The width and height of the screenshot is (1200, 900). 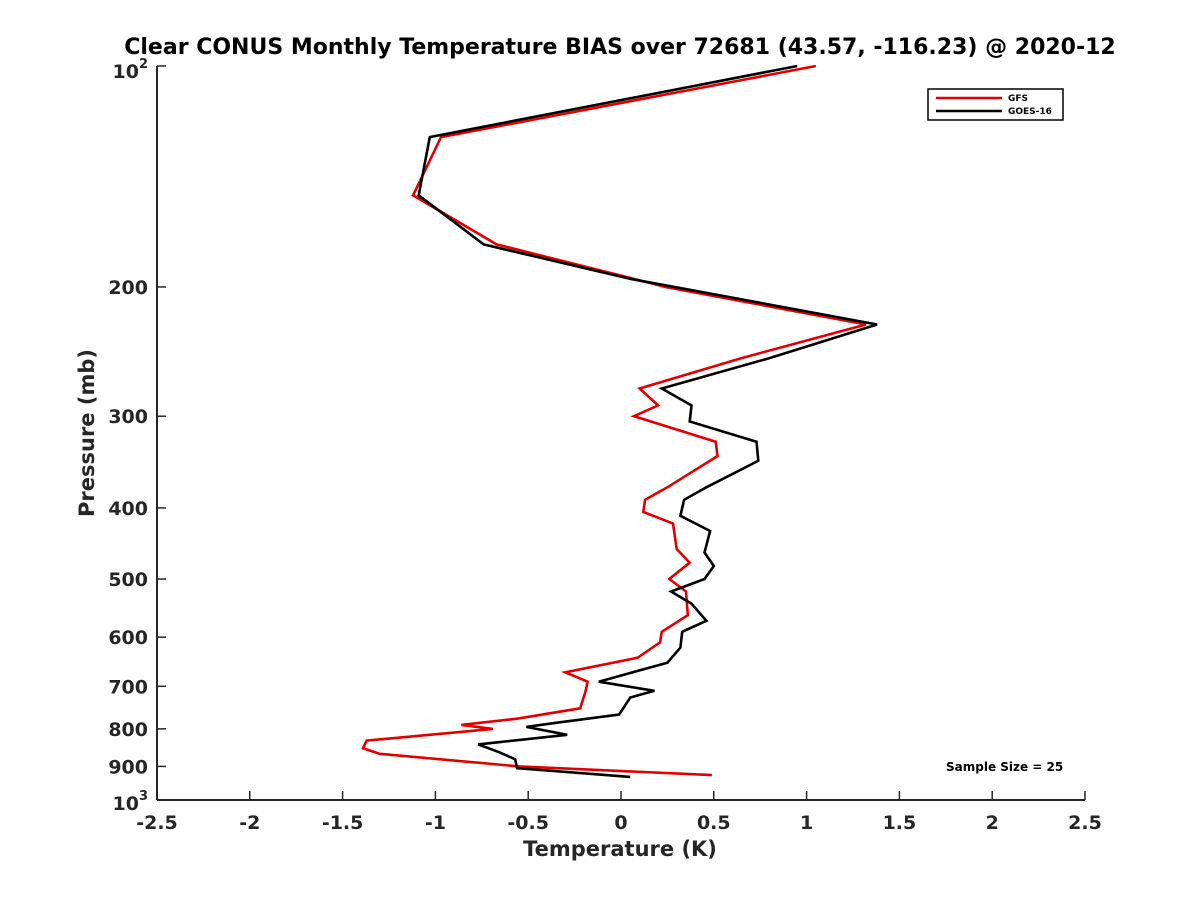 What do you see at coordinates (1030, 112) in the screenshot?
I see `legend-label-goes16: GOES-16` at bounding box center [1030, 112].